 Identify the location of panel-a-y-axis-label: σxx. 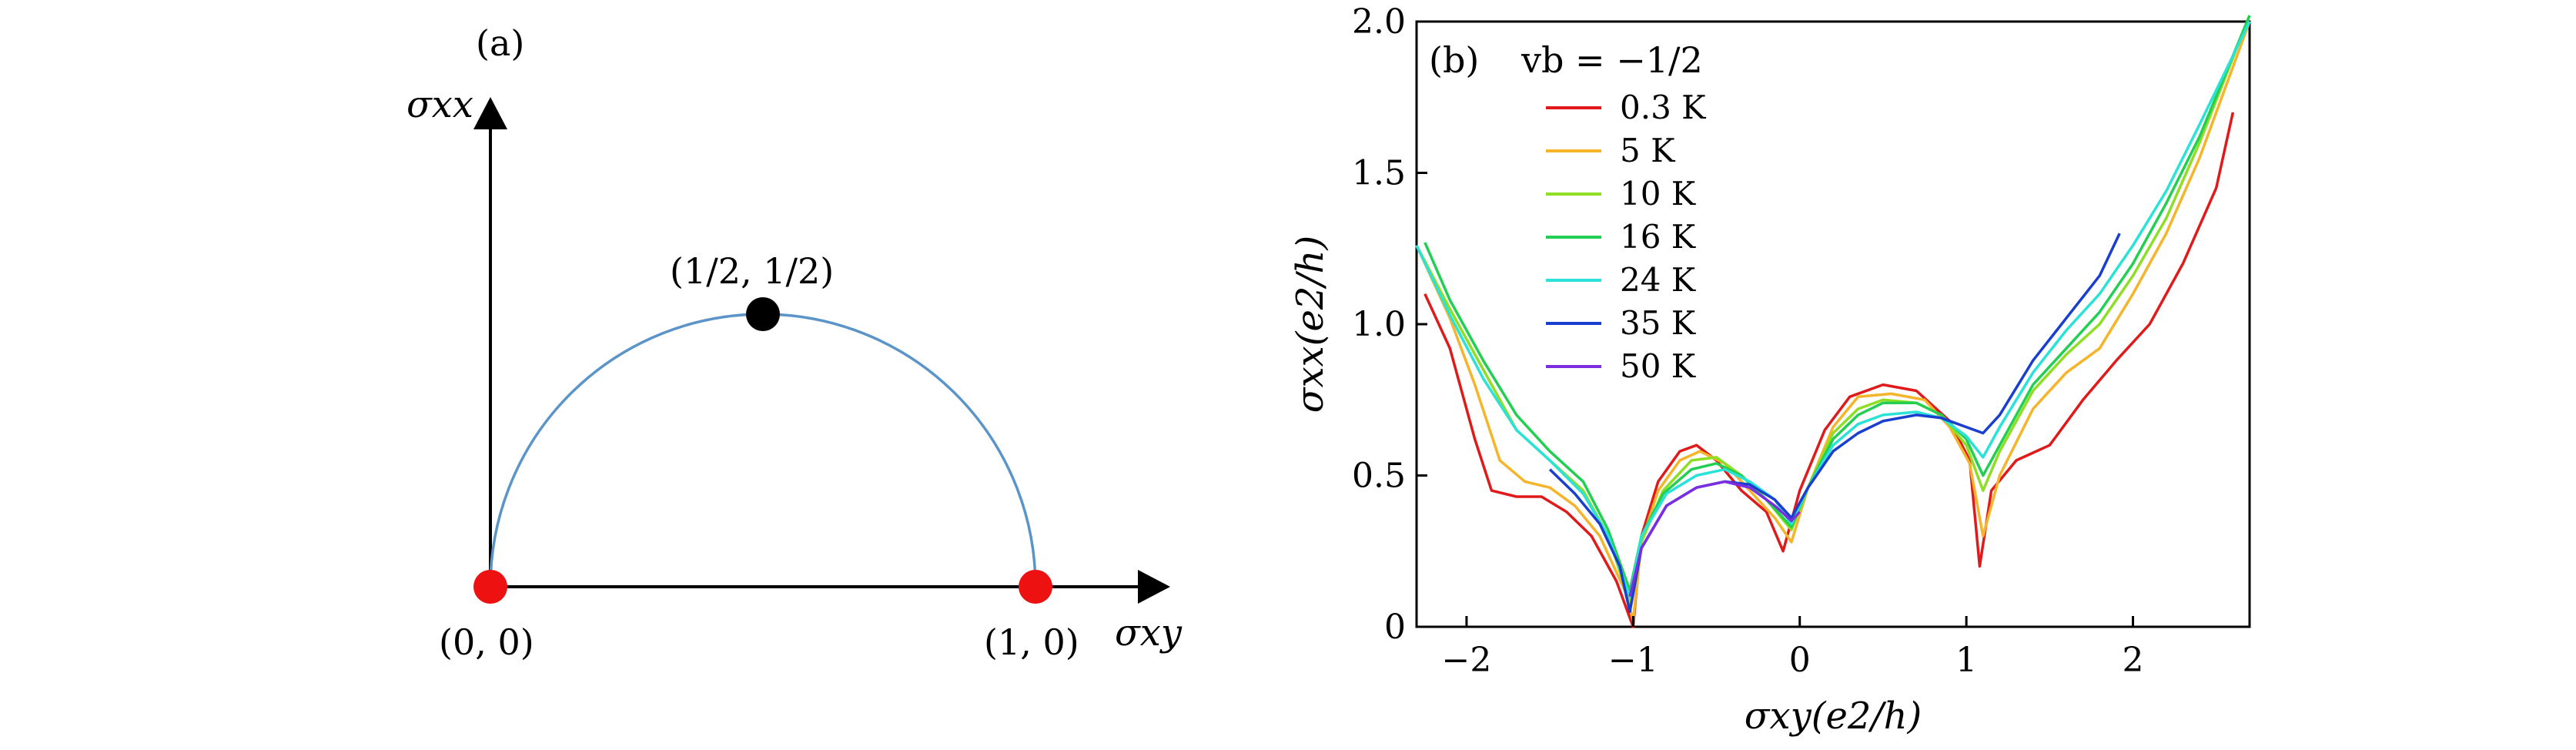
(440, 104).